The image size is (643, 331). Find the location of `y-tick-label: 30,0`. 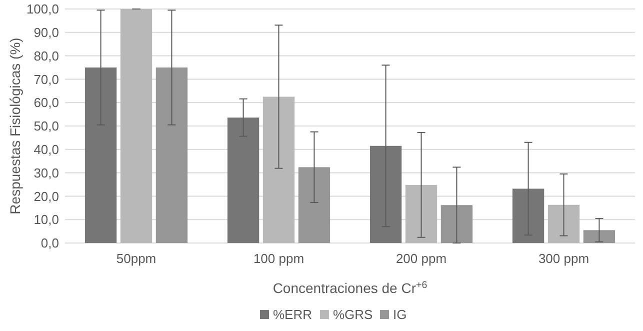

y-tick-label: 30,0 is located at coordinates (46, 172).